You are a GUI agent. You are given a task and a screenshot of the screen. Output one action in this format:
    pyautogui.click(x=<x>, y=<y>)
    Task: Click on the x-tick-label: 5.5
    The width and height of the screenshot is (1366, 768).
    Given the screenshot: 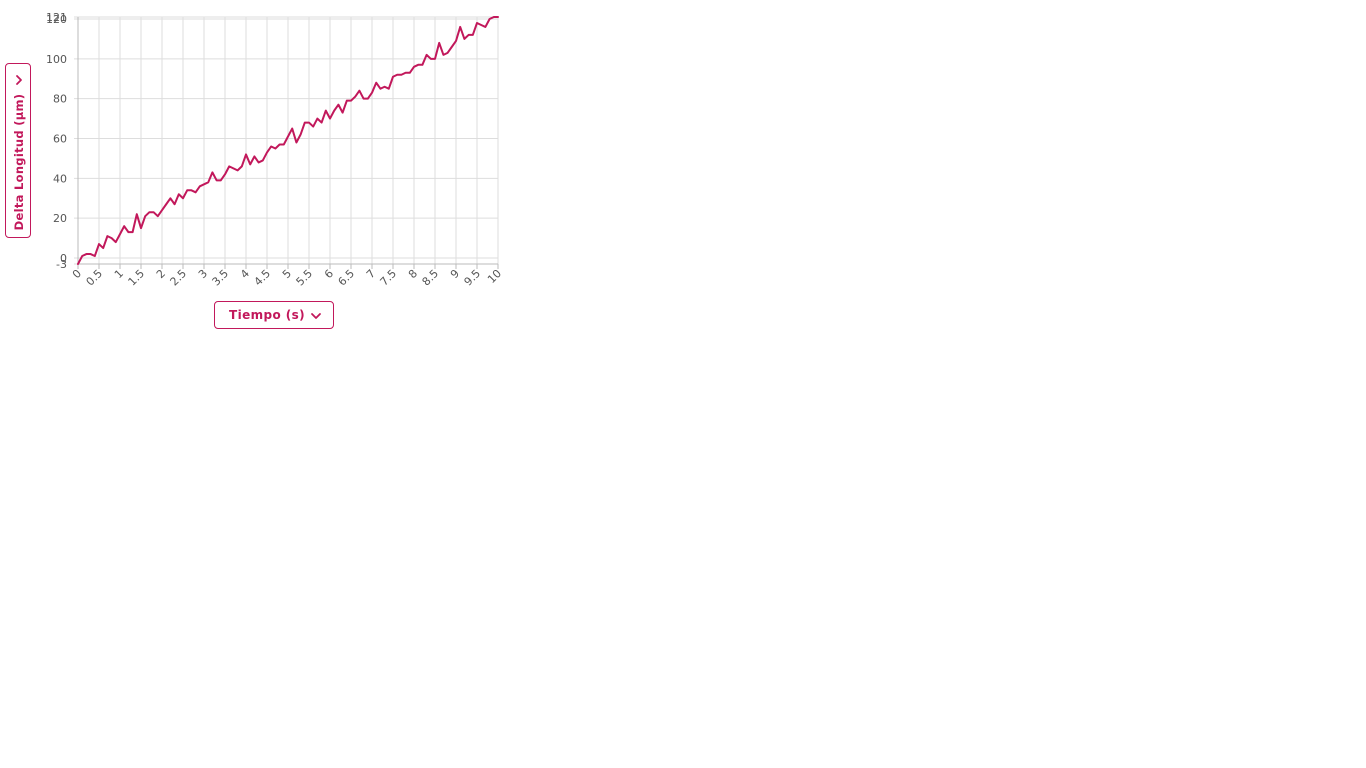 What is the action you would take?
    pyautogui.click(x=305, y=278)
    